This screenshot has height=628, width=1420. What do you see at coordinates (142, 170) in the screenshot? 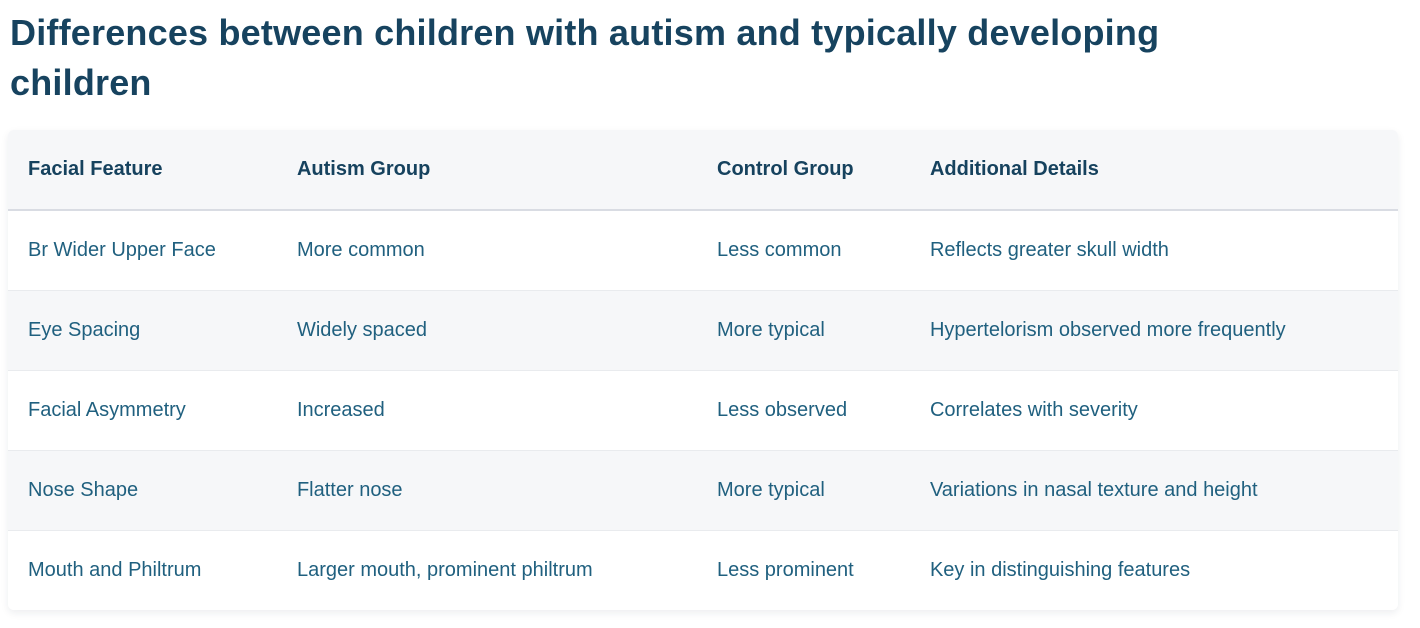
I see `column-header-facial-feature: Facial Feature` at bounding box center [142, 170].